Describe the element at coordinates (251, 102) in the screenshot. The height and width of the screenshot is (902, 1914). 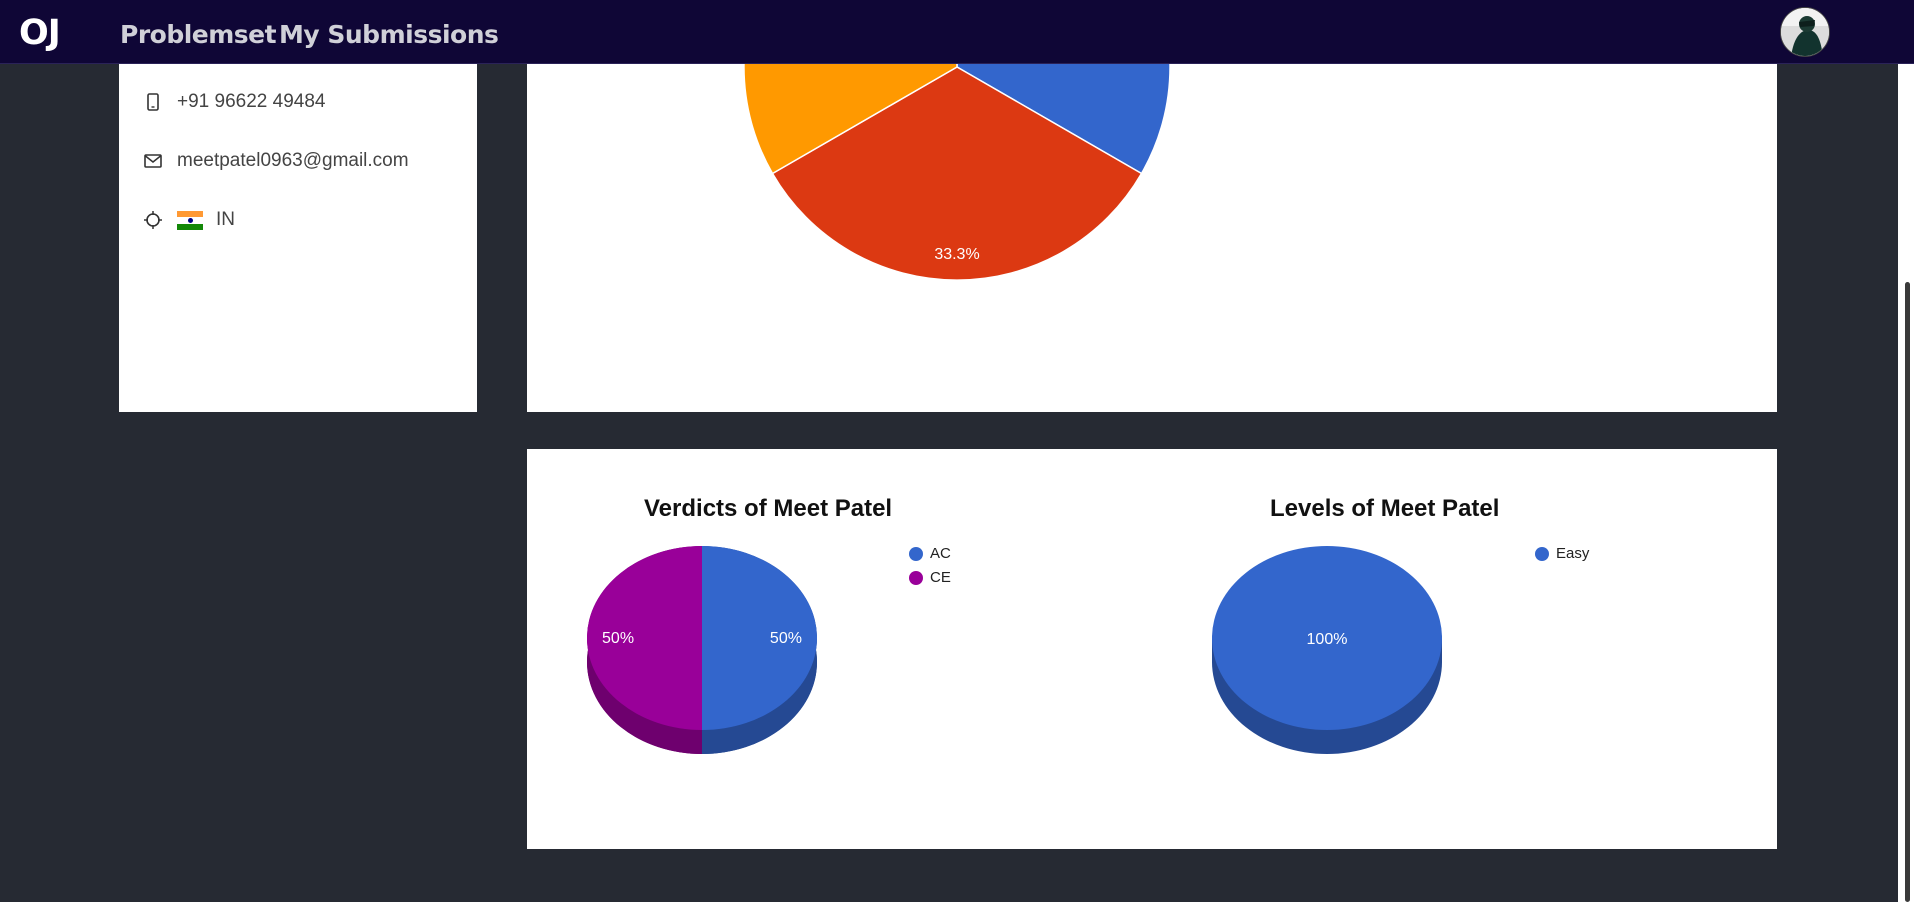
I see `phone-number: +91 96622 49484` at that location.